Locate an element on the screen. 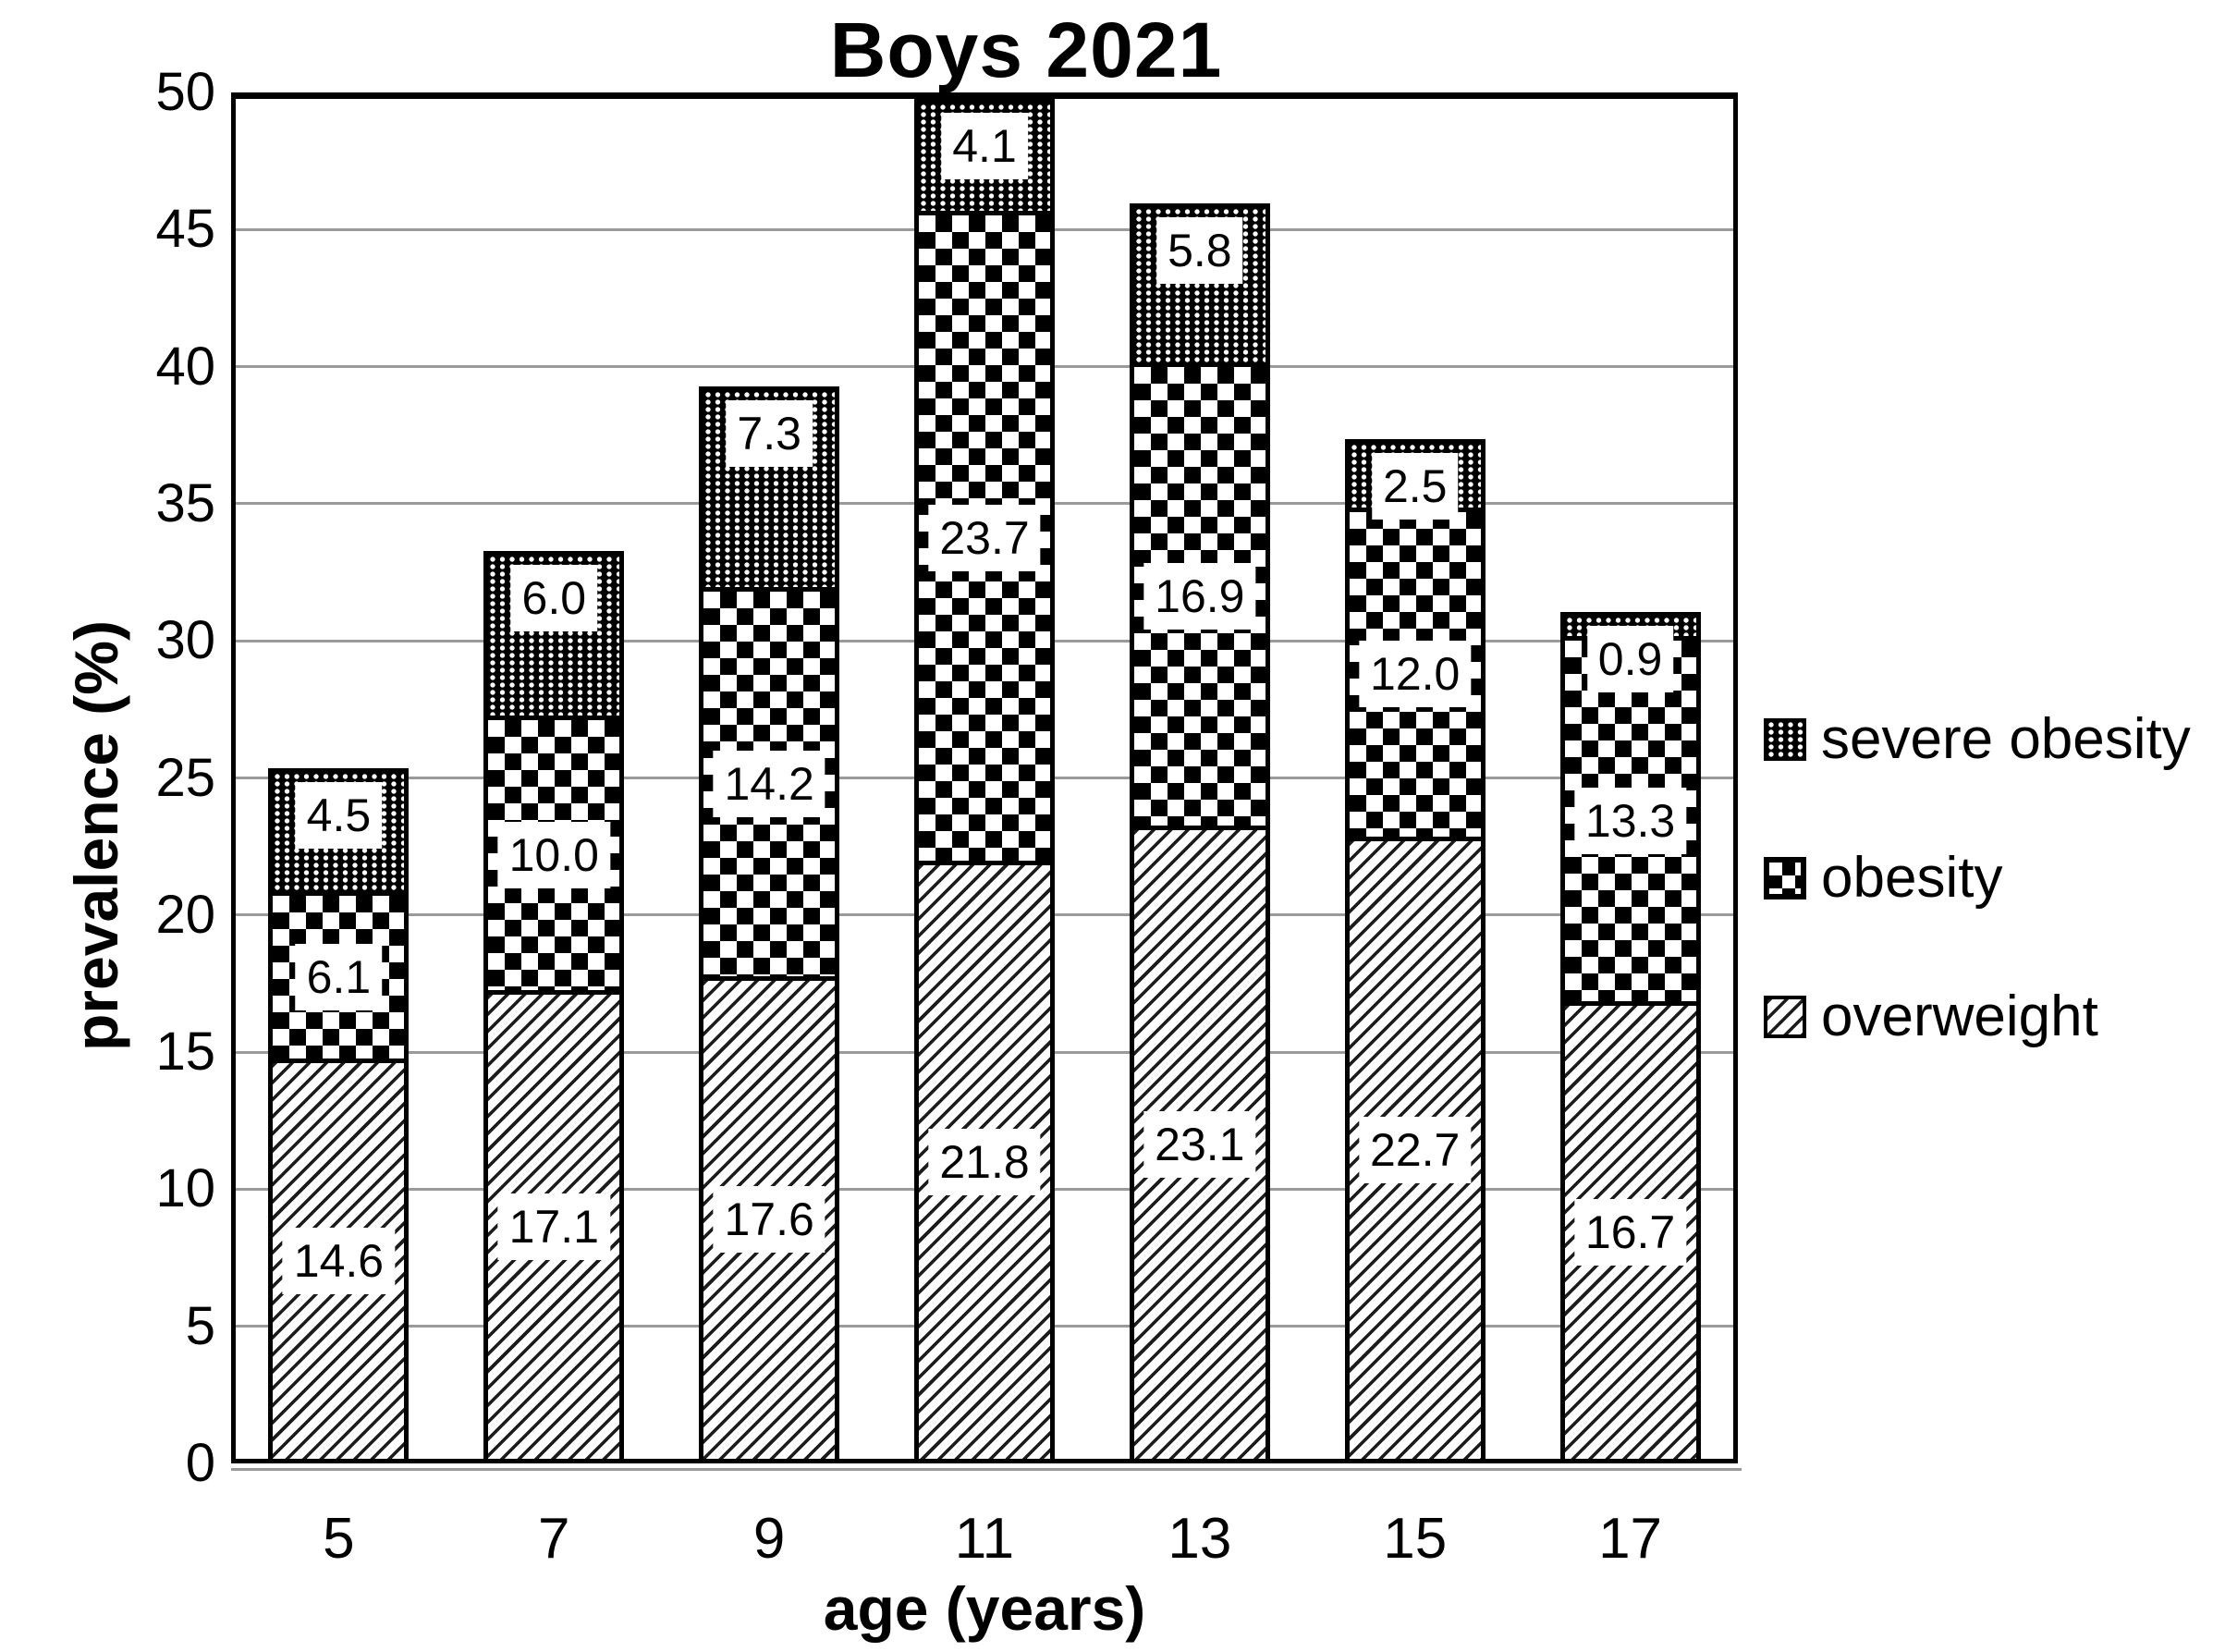  bar-segment-severe-obesity: 2.5 is located at coordinates (1415, 479).